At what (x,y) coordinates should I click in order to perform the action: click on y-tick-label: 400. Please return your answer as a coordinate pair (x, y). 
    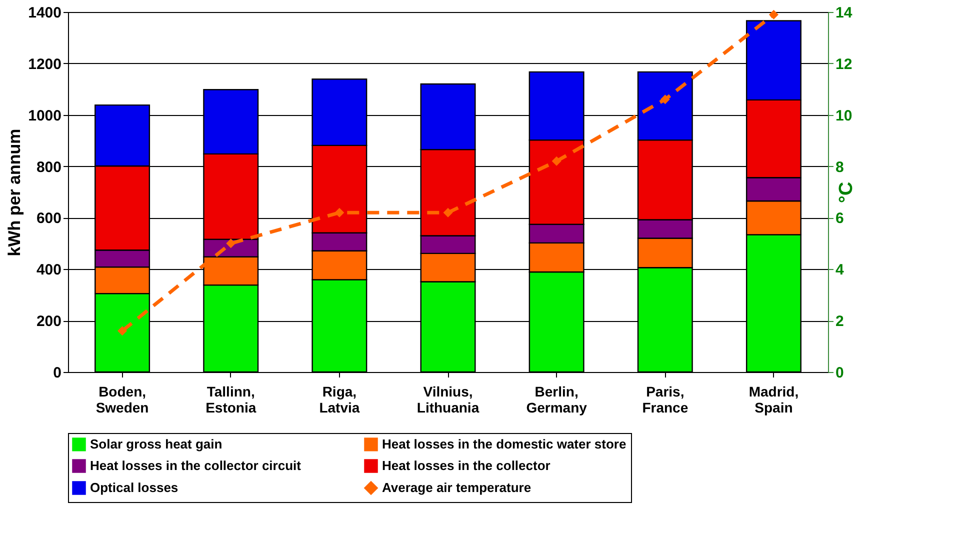
    Looking at the image, I should click on (49, 270).